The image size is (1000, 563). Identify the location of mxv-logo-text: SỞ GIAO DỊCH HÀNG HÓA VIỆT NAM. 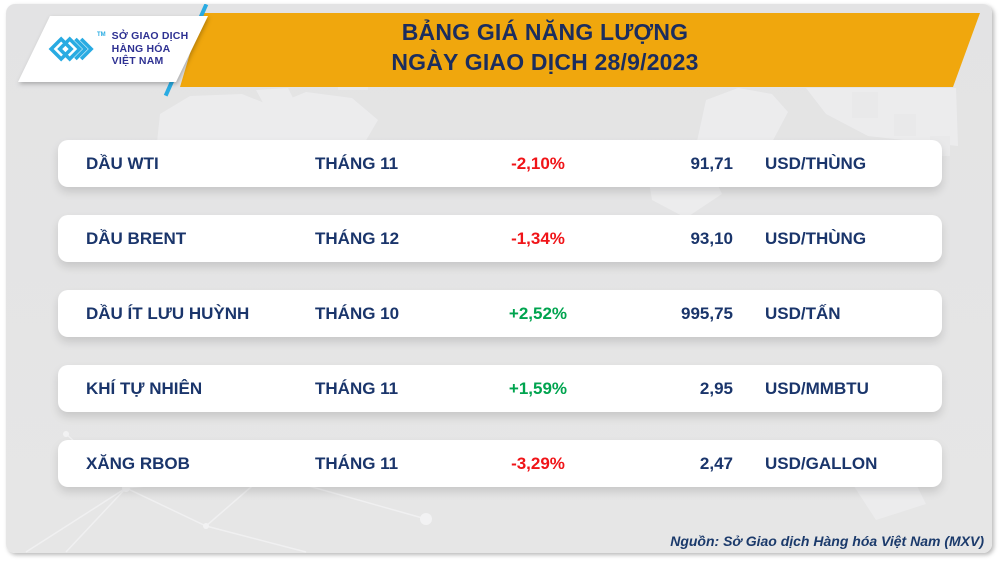
(150, 49).